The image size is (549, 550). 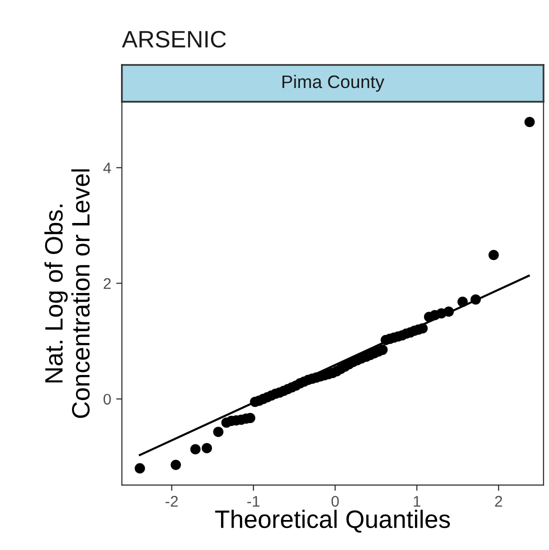 What do you see at coordinates (107, 399) in the screenshot?
I see `y-tick-label: 0` at bounding box center [107, 399].